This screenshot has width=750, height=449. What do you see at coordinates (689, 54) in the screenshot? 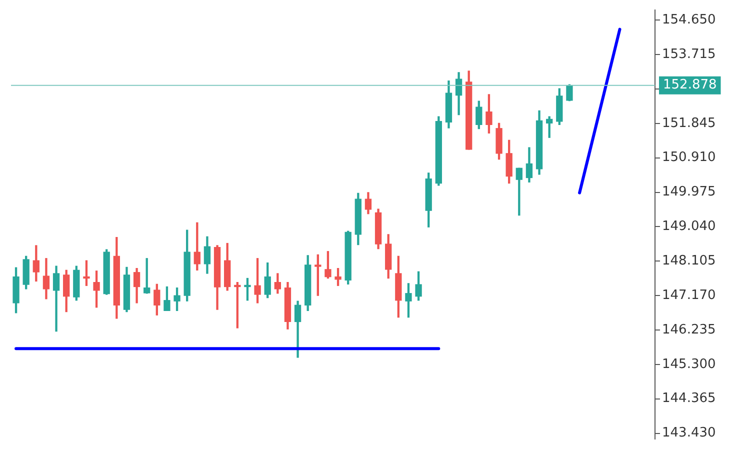
I see `y-tick-label: 153.715` at bounding box center [689, 54].